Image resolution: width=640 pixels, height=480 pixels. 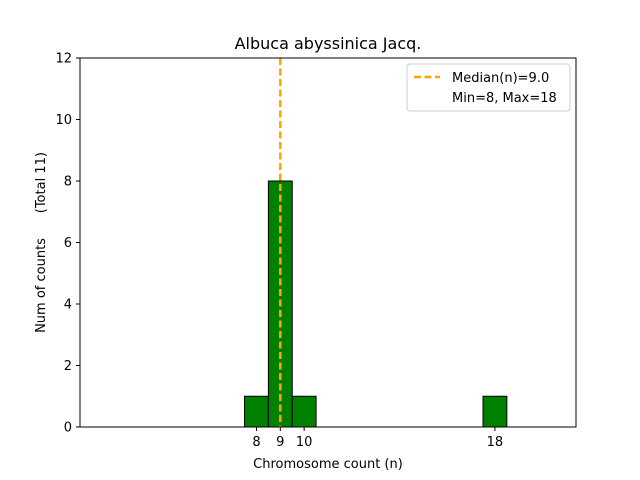 I want to click on x-tick-label: 8, so click(x=256, y=442).